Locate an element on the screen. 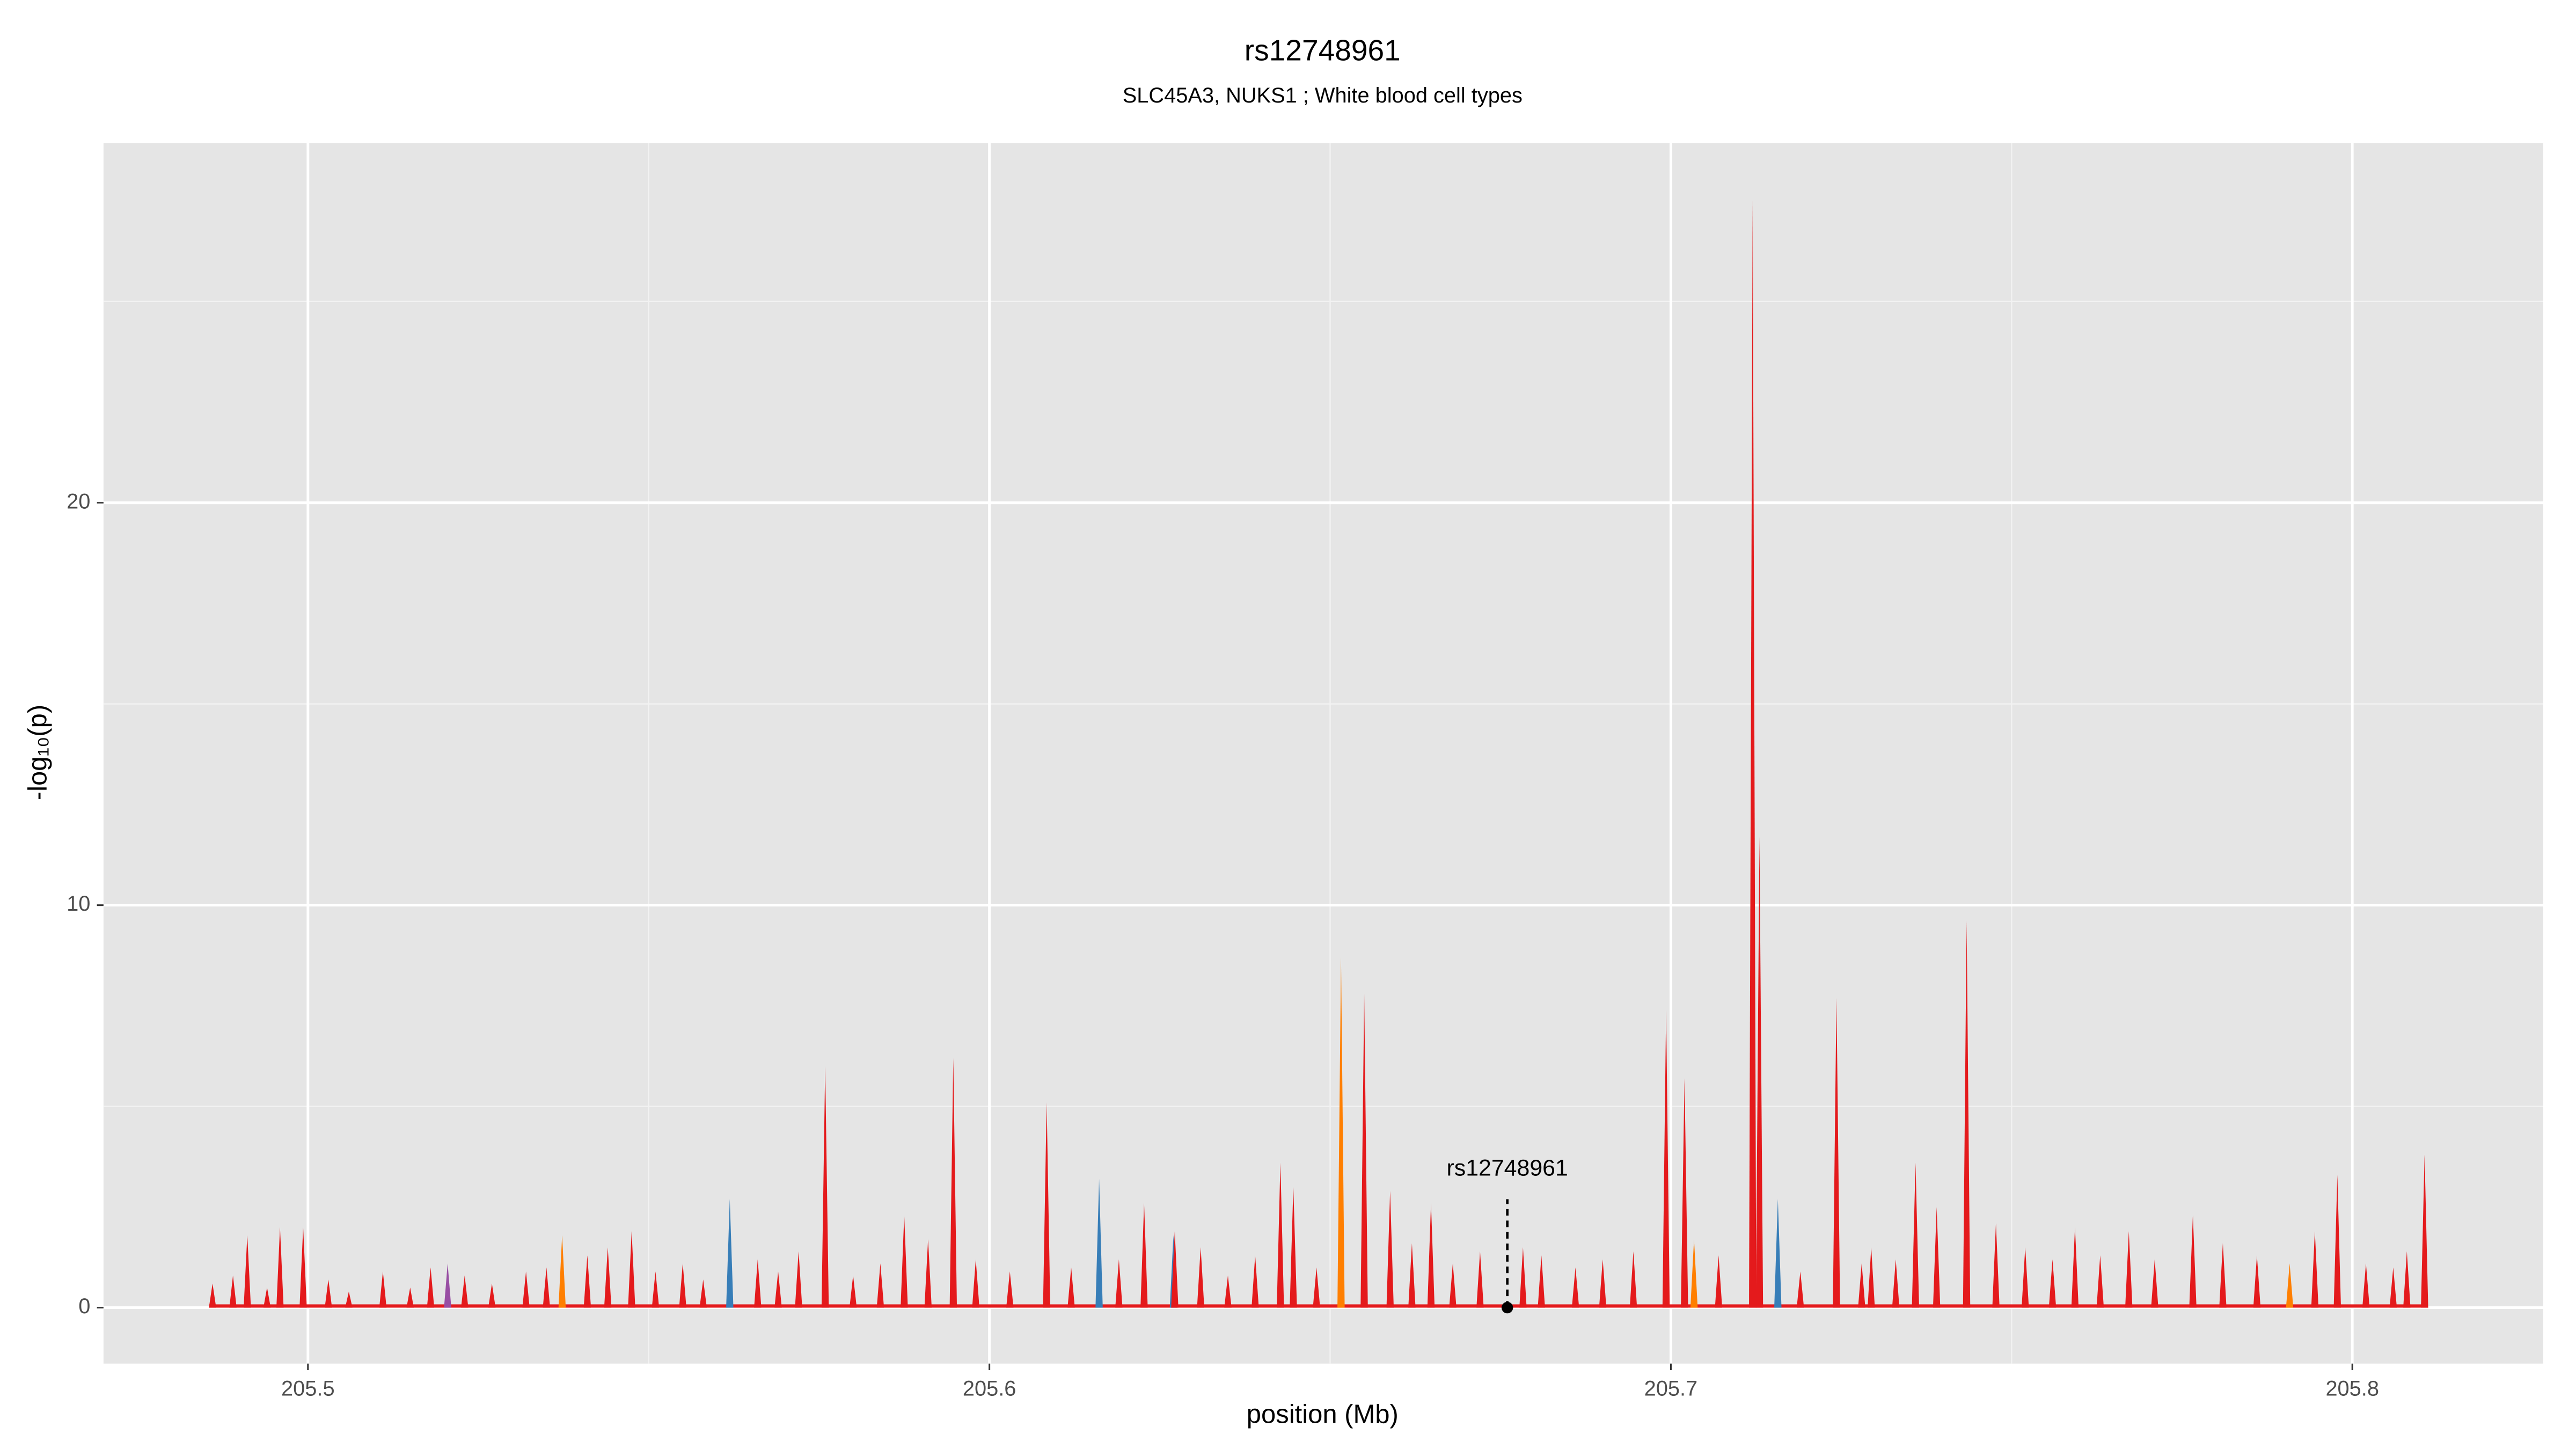 Image resolution: width=2576 pixels, height=1449 pixels. x-tick-label: 205.5 is located at coordinates (308, 1388).